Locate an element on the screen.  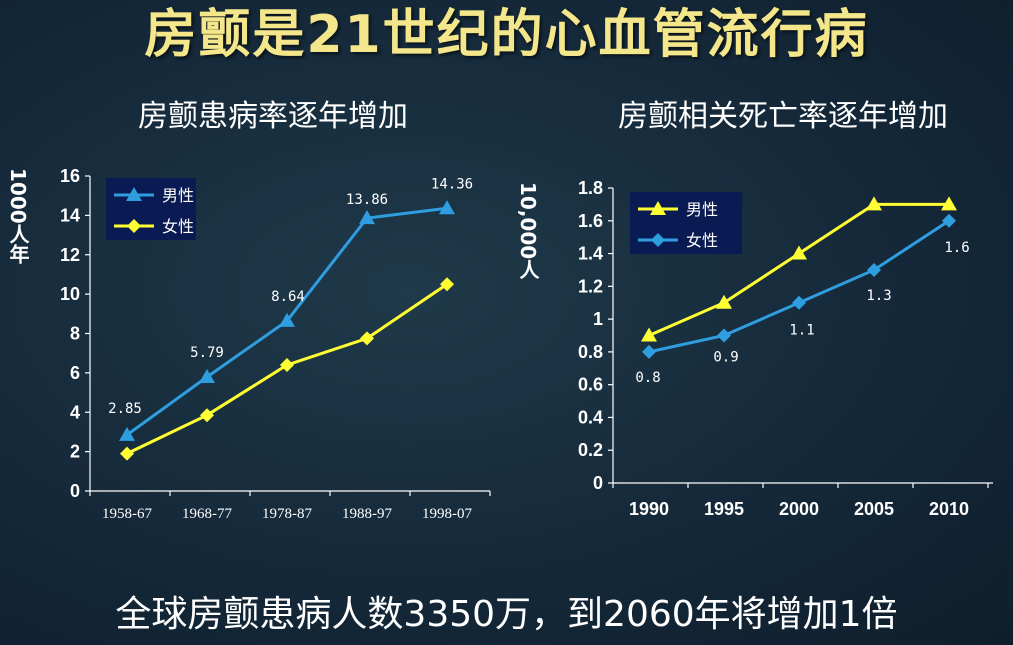
x-tick-label: 1958-67 is located at coordinates (127, 514).